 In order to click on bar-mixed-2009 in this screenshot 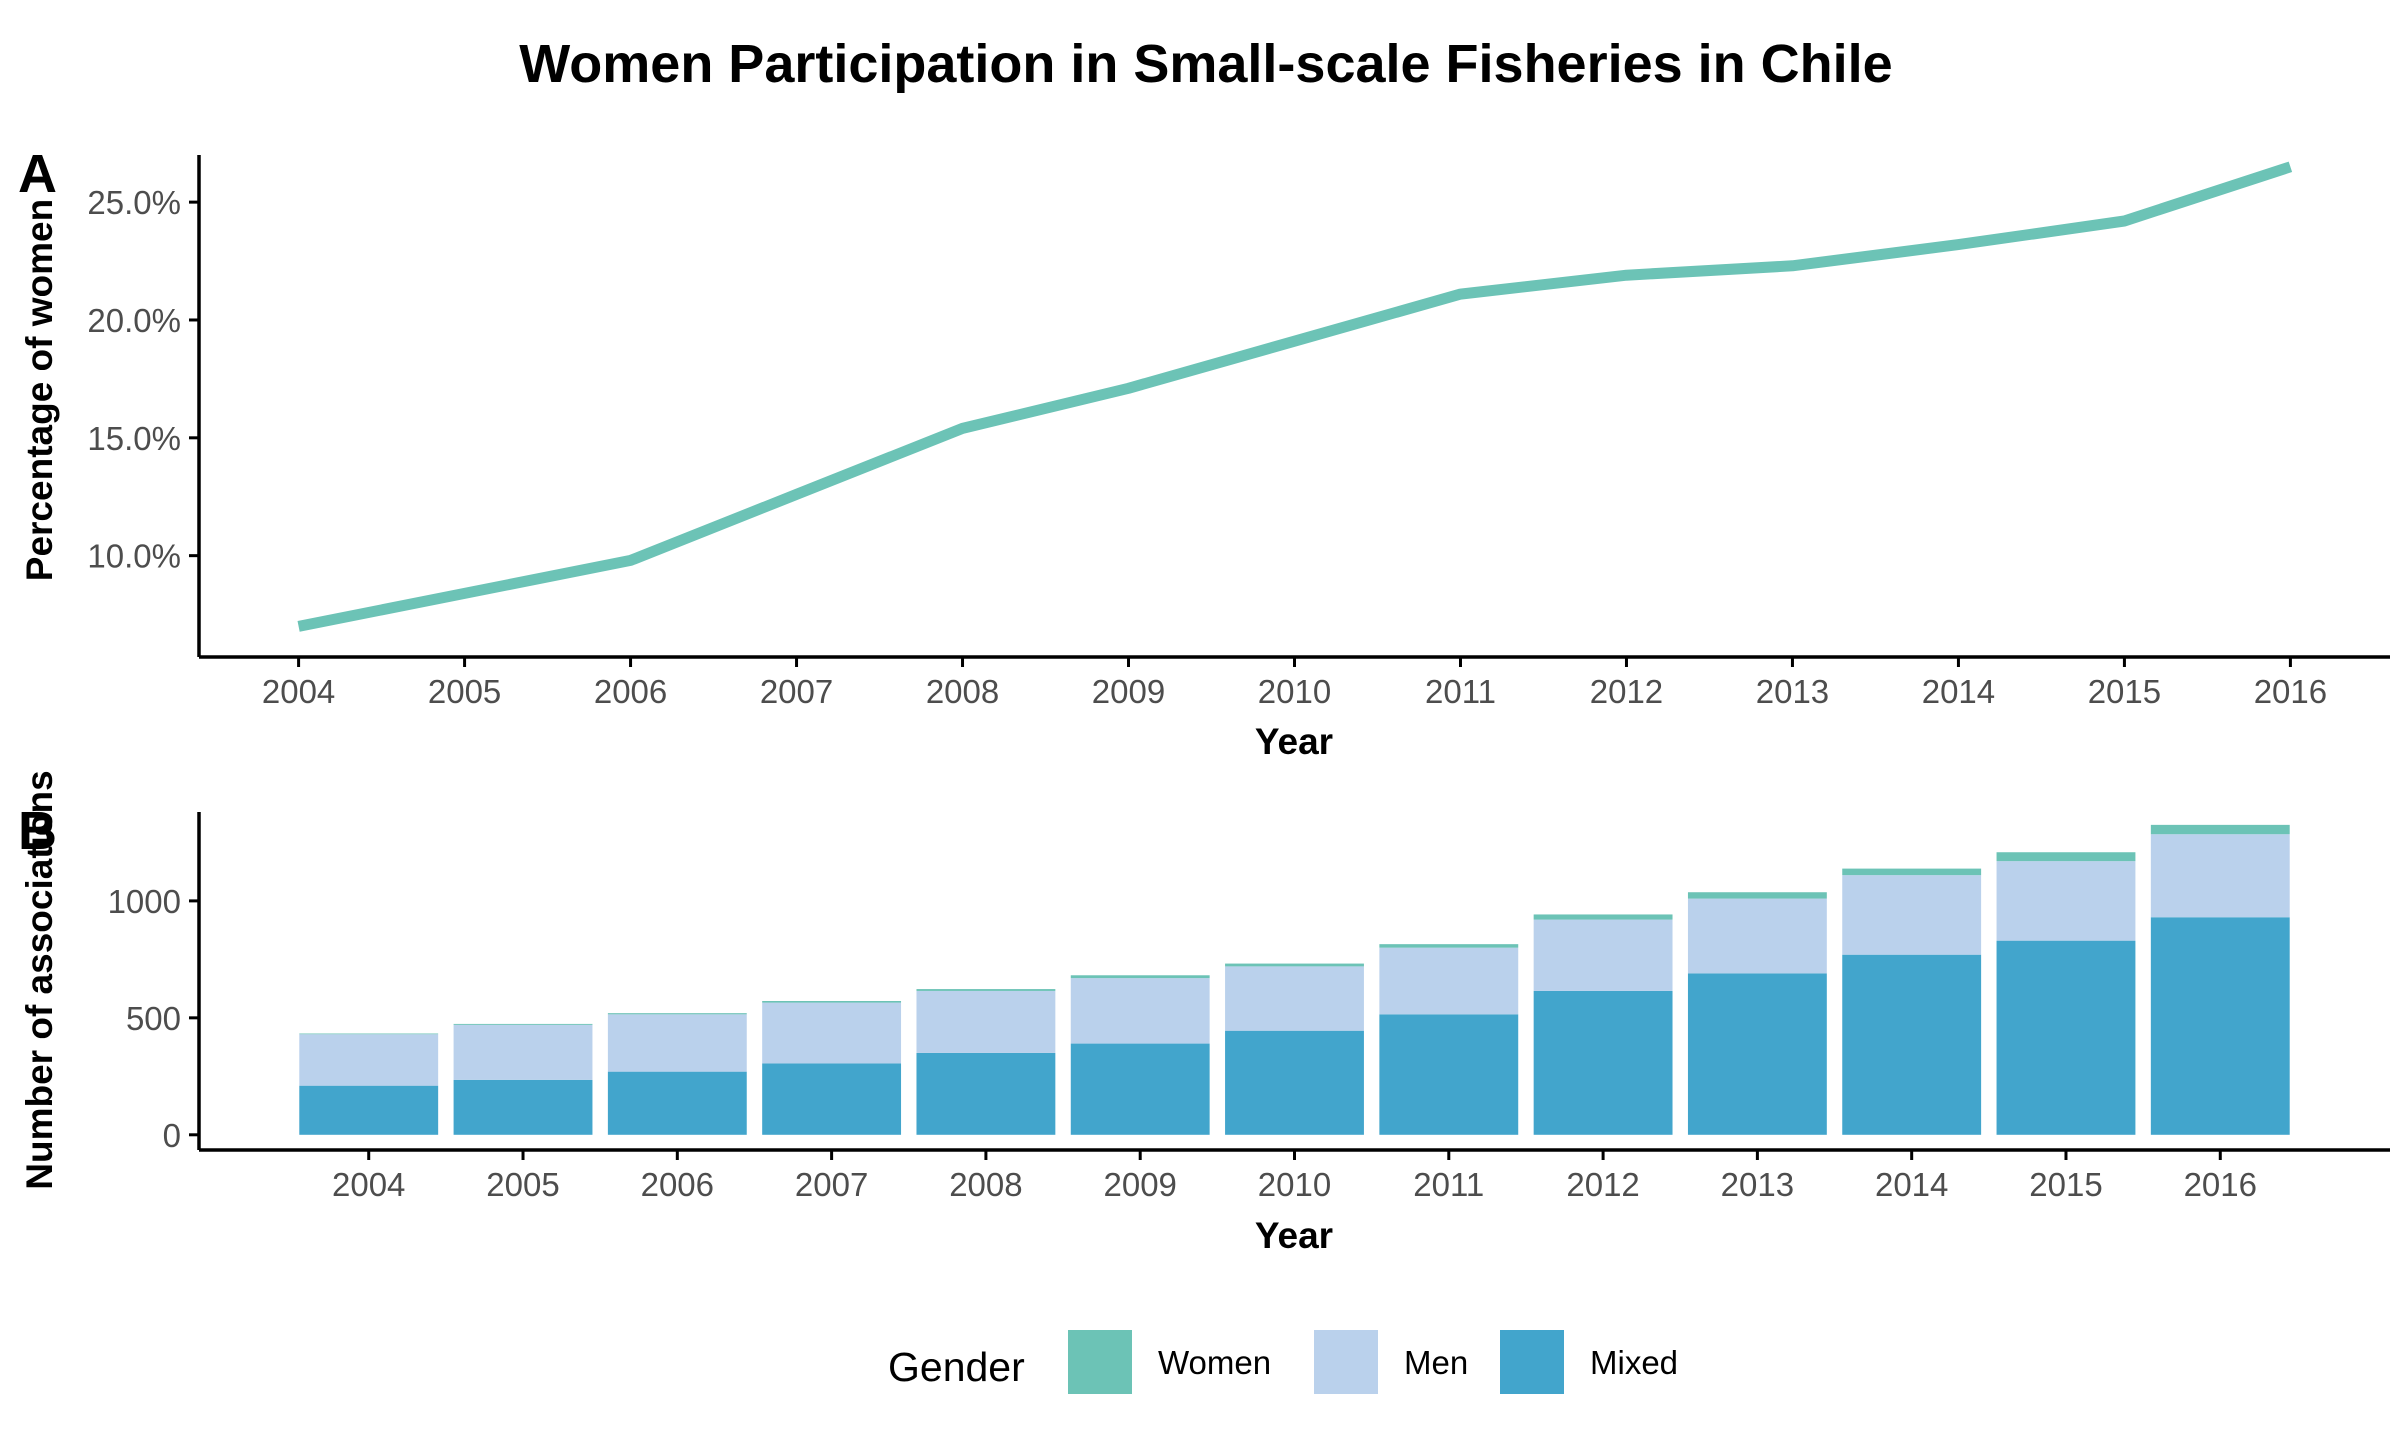, I will do `click(1140, 1089)`.